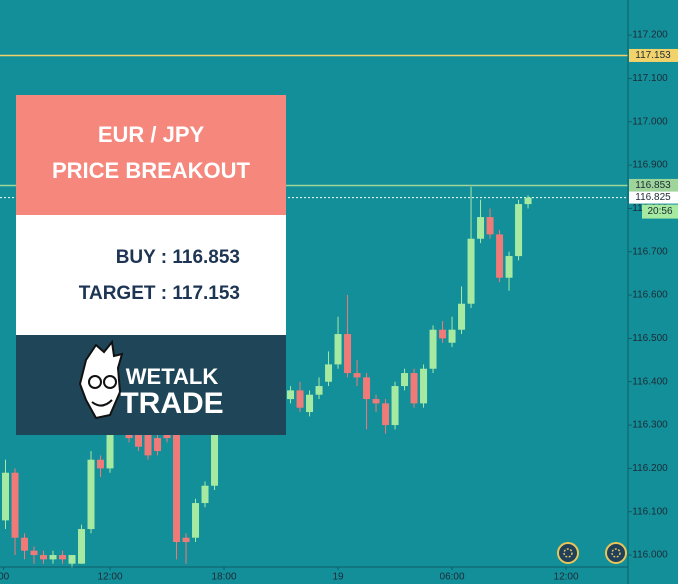 The height and width of the screenshot is (584, 678). What do you see at coordinates (650, 251) in the screenshot?
I see `y-tick-label: 116.700` at bounding box center [650, 251].